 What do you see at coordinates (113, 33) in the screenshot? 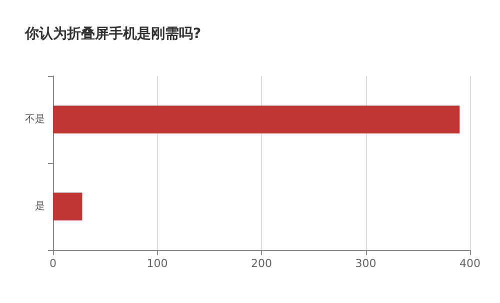
I see `chart-title: 你认为折叠屏手机是刚需吗?` at bounding box center [113, 33].